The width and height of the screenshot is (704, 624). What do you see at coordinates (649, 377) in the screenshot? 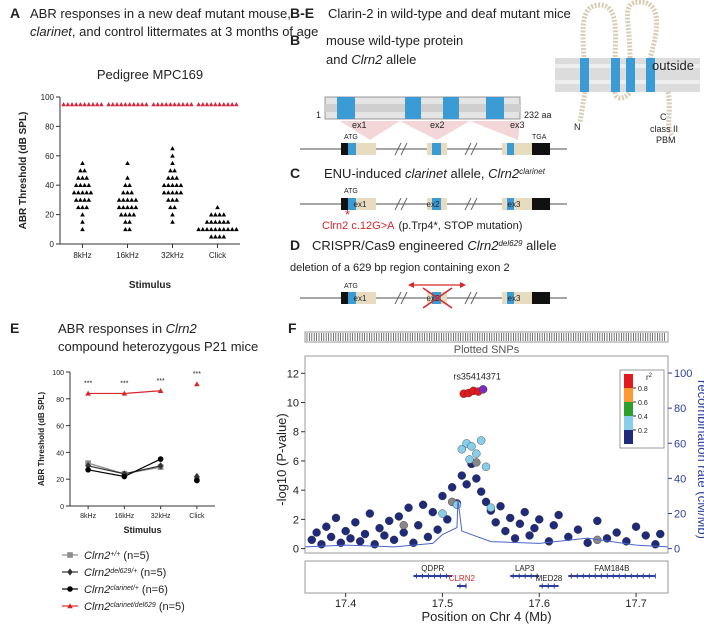
I see `legend-title: r2` at bounding box center [649, 377].